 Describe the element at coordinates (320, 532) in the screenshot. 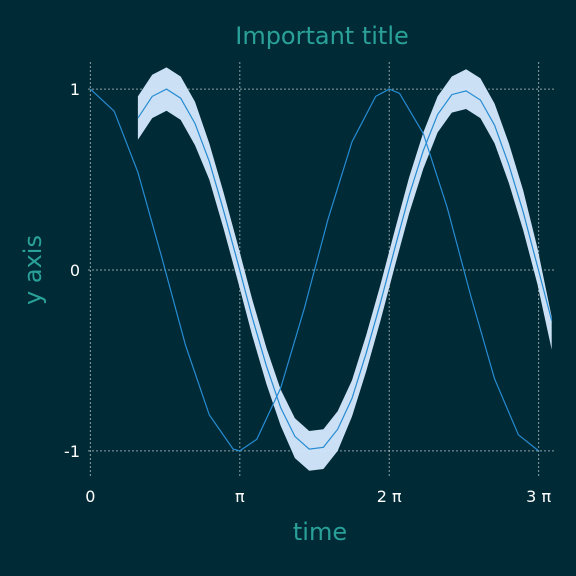

I see `x-axis-label: time` at that location.